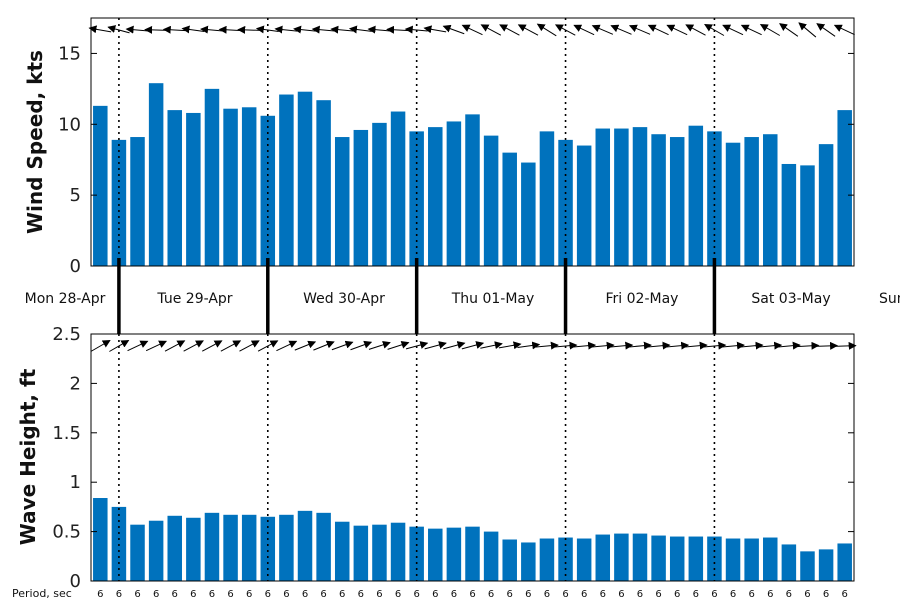  Describe the element at coordinates (75, 195) in the screenshot. I see `wind-y-tick-label: 5` at that location.